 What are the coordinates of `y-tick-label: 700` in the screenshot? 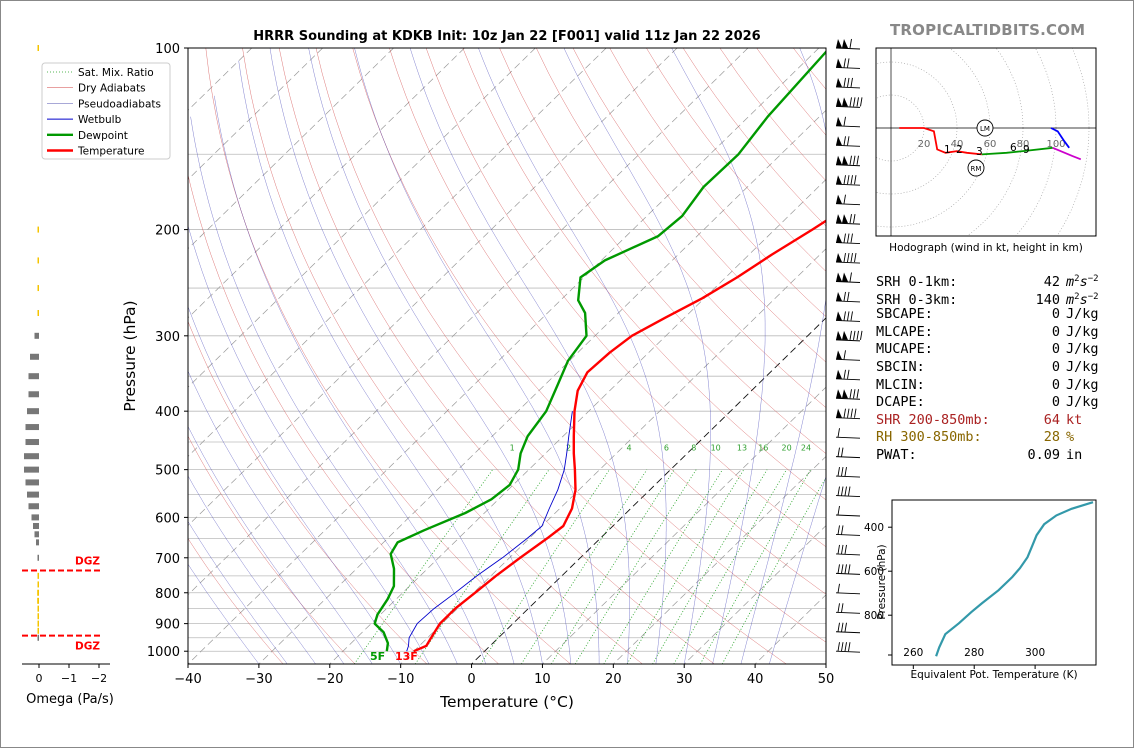 It's located at (167, 559).